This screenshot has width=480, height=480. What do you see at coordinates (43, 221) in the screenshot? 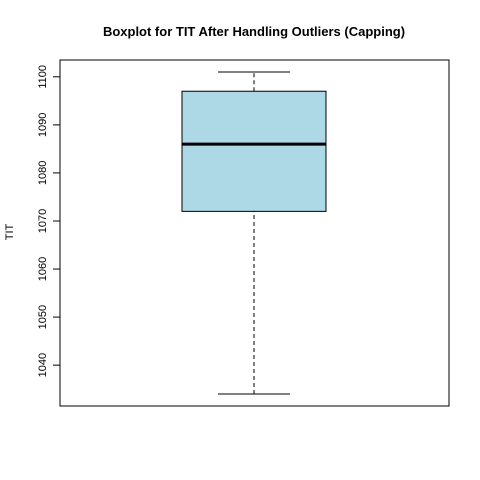
I see `y-tick-label: 1070` at bounding box center [43, 221].